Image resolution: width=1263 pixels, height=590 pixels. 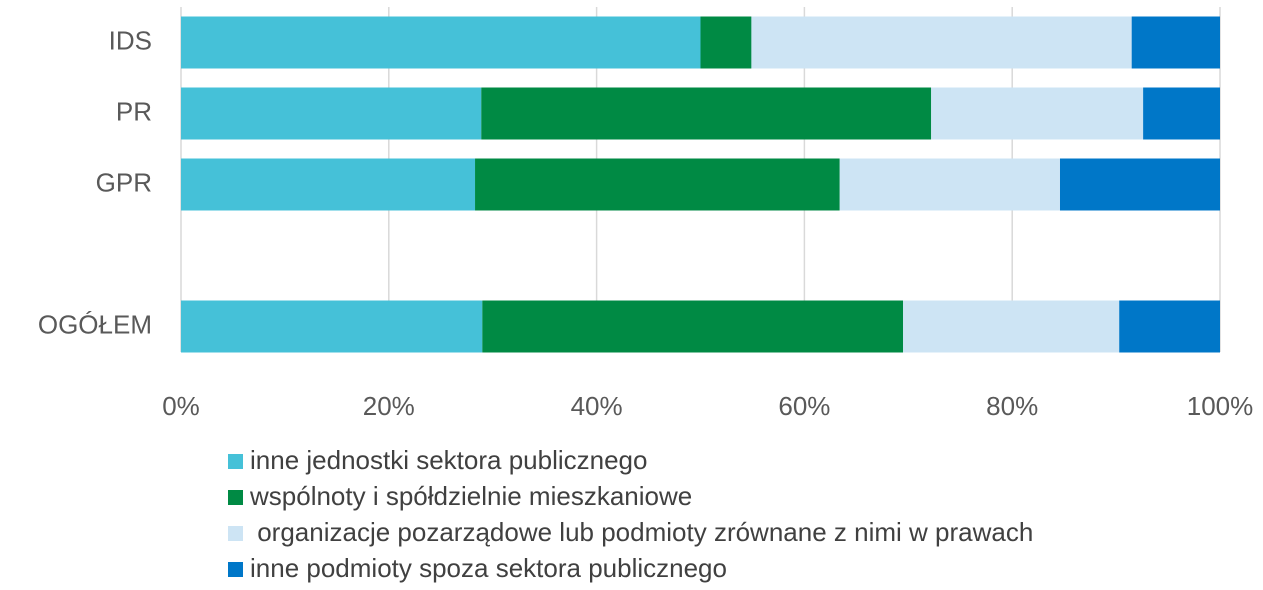 I want to click on x-tick-label: 0%, so click(x=181, y=406).